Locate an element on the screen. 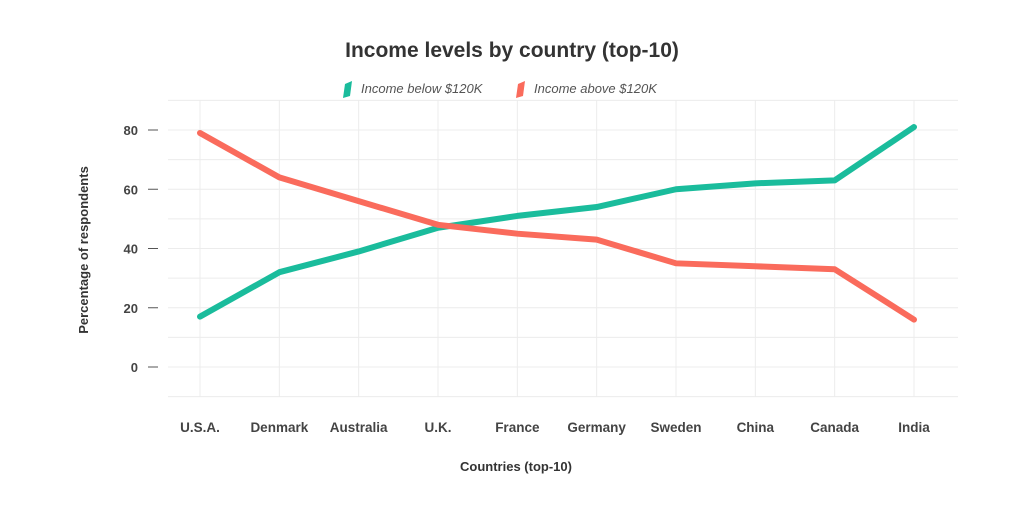 The width and height of the screenshot is (1024, 507). x-tick-label: Sweden is located at coordinates (675, 427).